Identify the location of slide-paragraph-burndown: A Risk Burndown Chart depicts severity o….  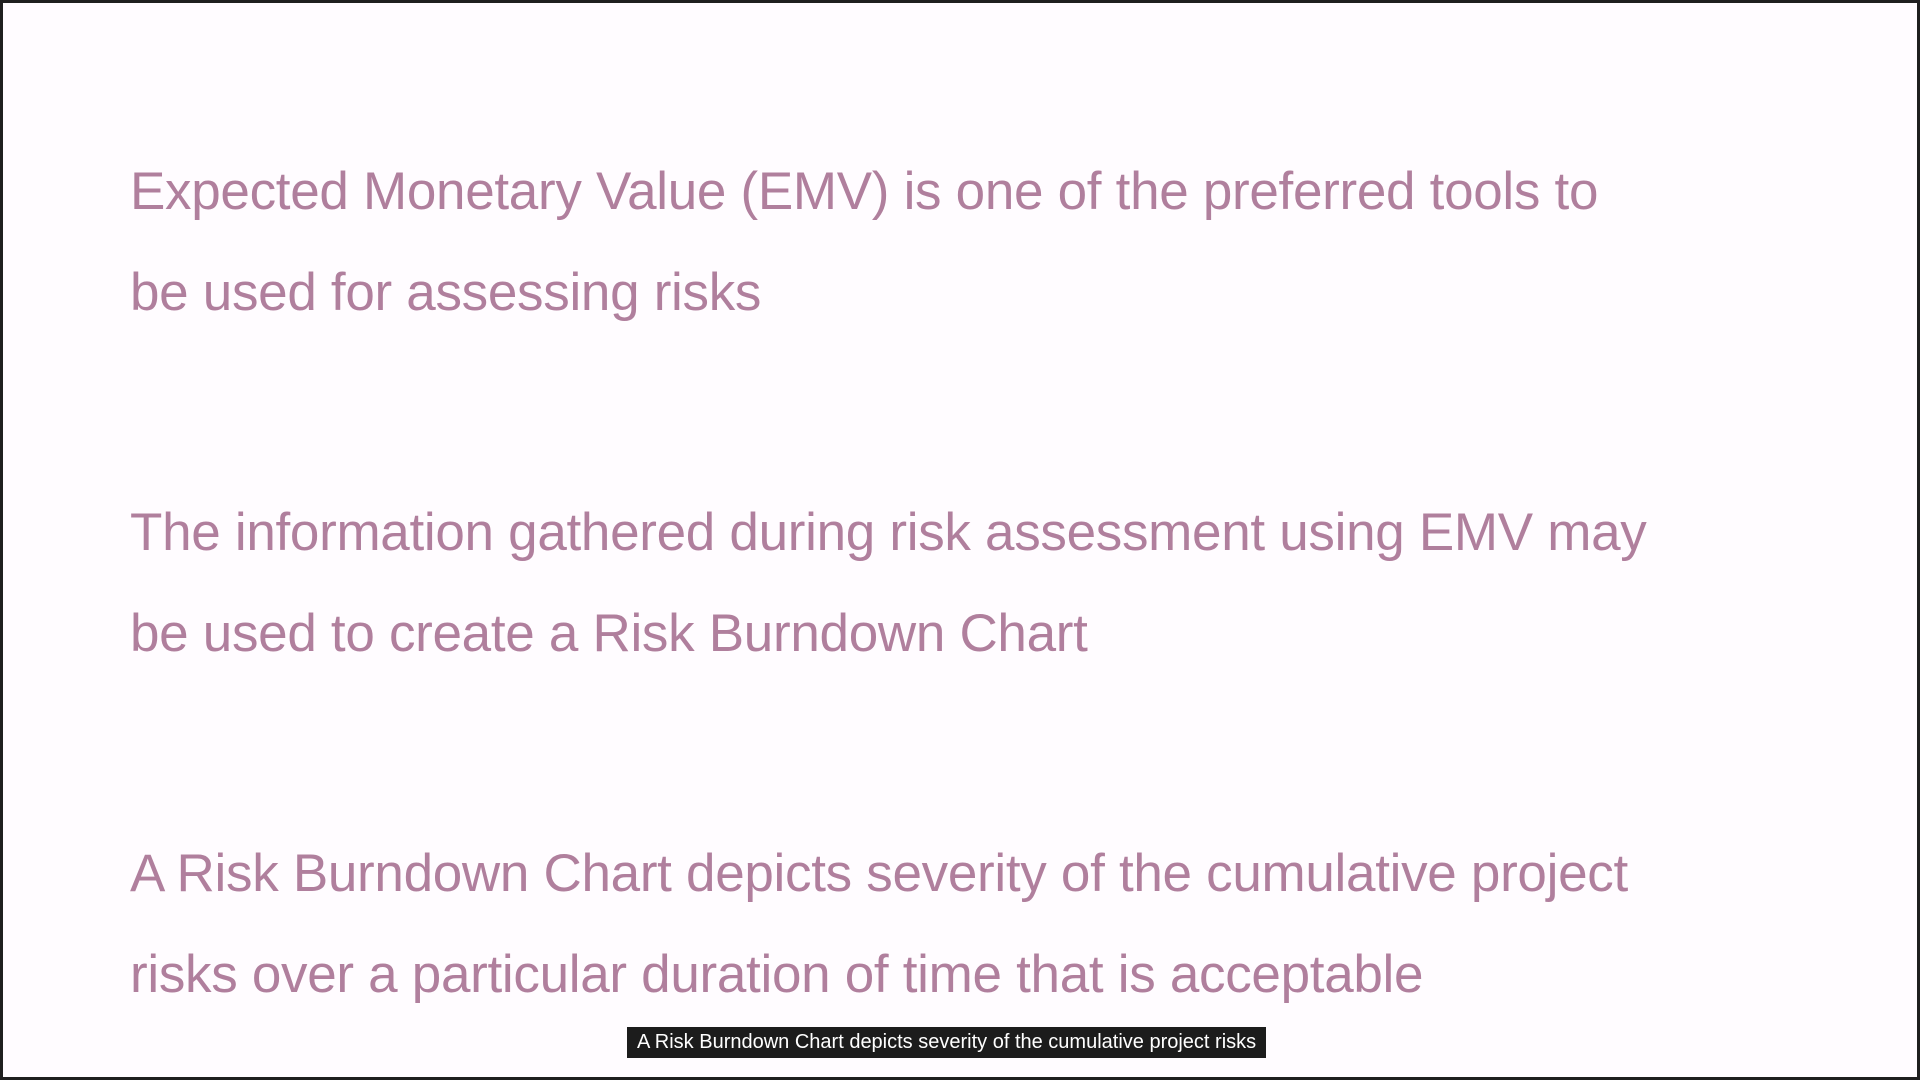
(879, 924).